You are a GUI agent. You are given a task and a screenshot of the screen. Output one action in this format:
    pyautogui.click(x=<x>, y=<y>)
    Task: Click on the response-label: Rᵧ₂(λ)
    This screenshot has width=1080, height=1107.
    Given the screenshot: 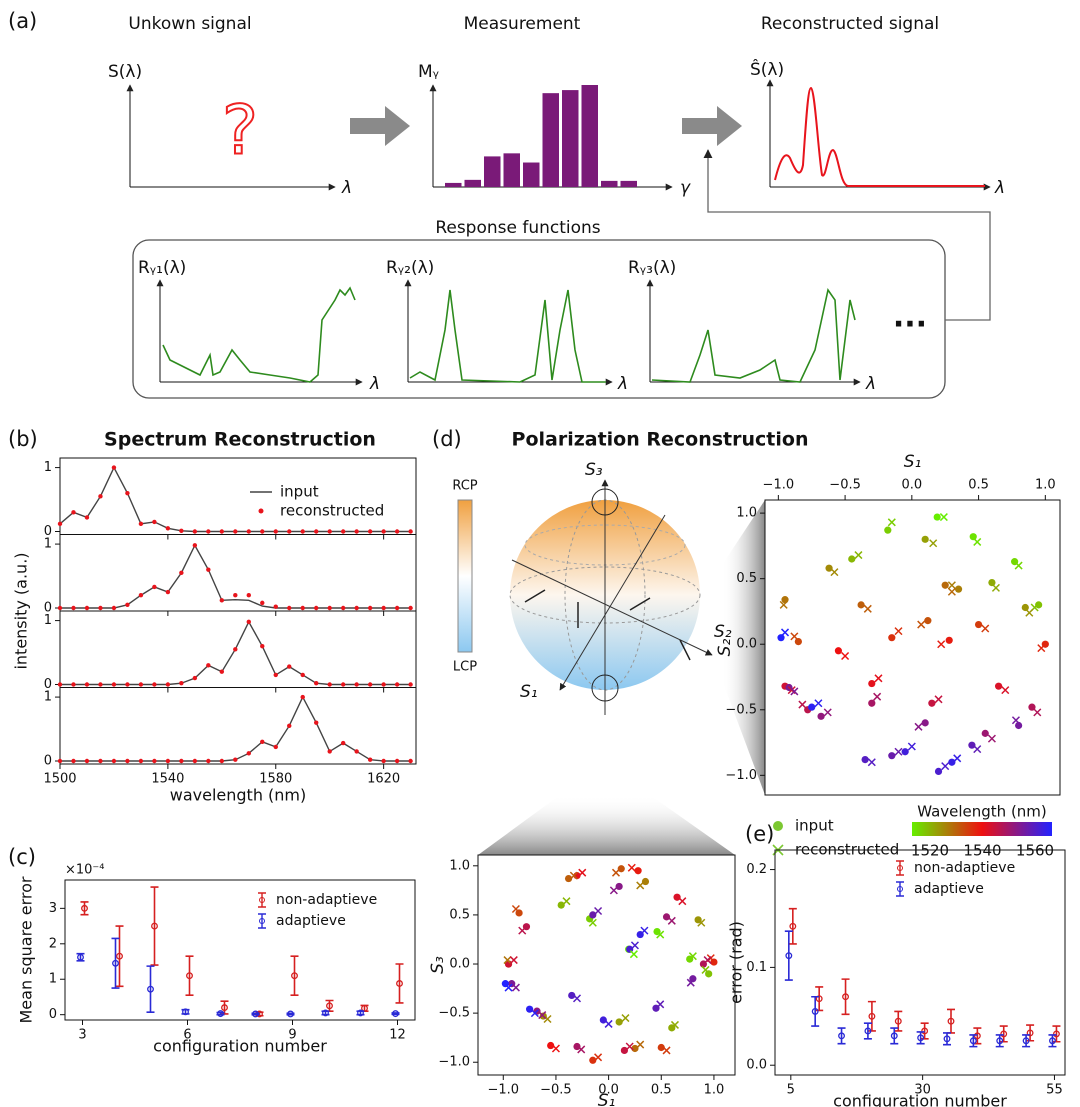 What is the action you would take?
    pyautogui.click(x=410, y=268)
    